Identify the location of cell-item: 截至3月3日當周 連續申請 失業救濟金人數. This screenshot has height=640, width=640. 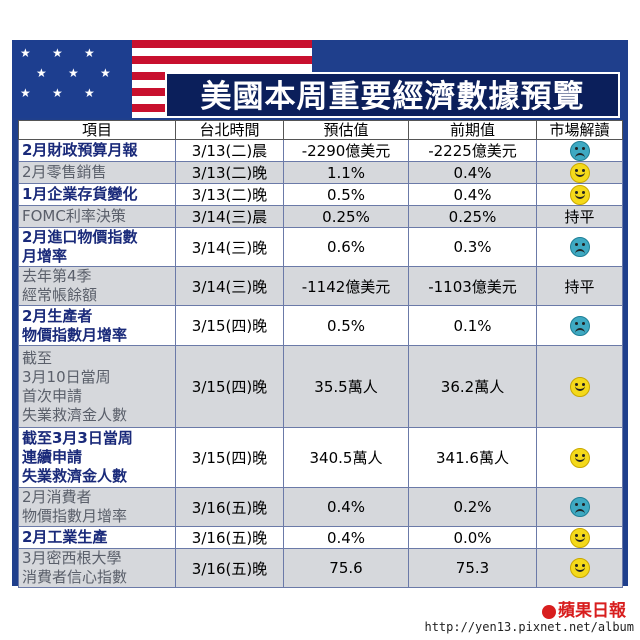
(97, 457).